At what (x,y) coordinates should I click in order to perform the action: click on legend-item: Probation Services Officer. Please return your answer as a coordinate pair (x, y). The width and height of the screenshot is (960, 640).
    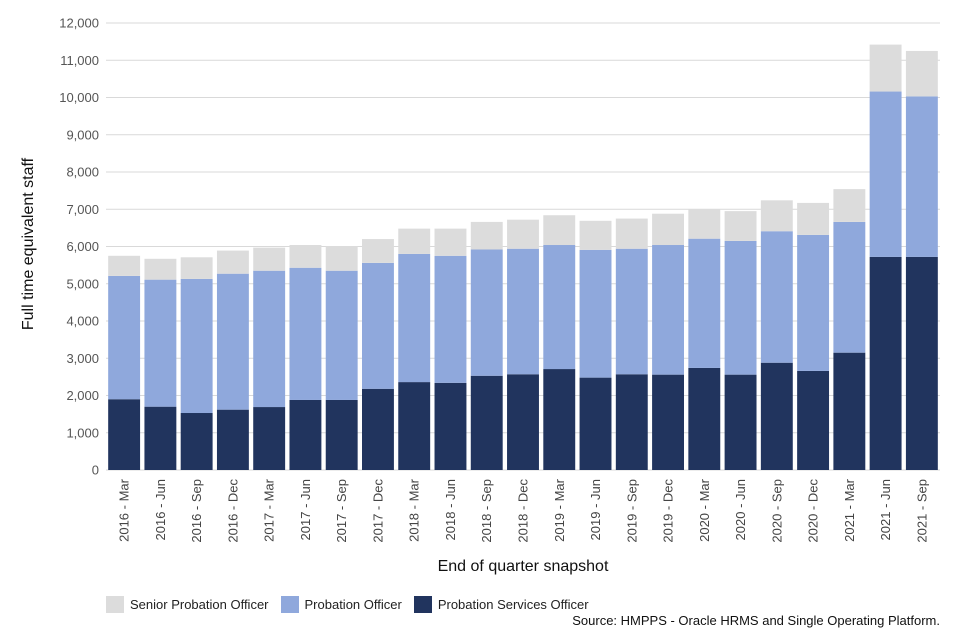
    Looking at the image, I should click on (501, 604).